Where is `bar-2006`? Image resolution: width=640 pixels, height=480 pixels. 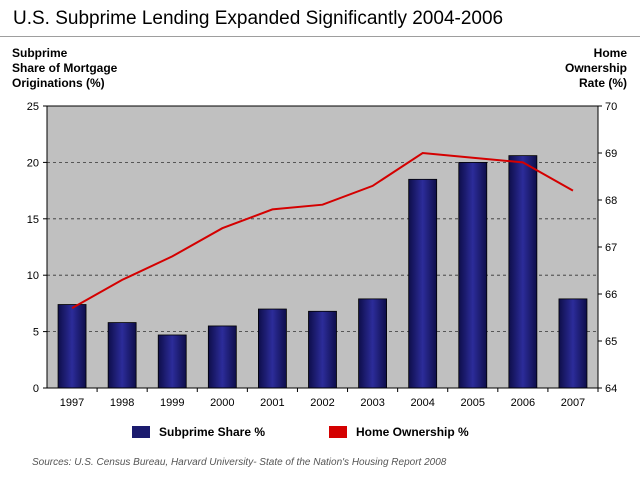
bar-2006 is located at coordinates (523, 272).